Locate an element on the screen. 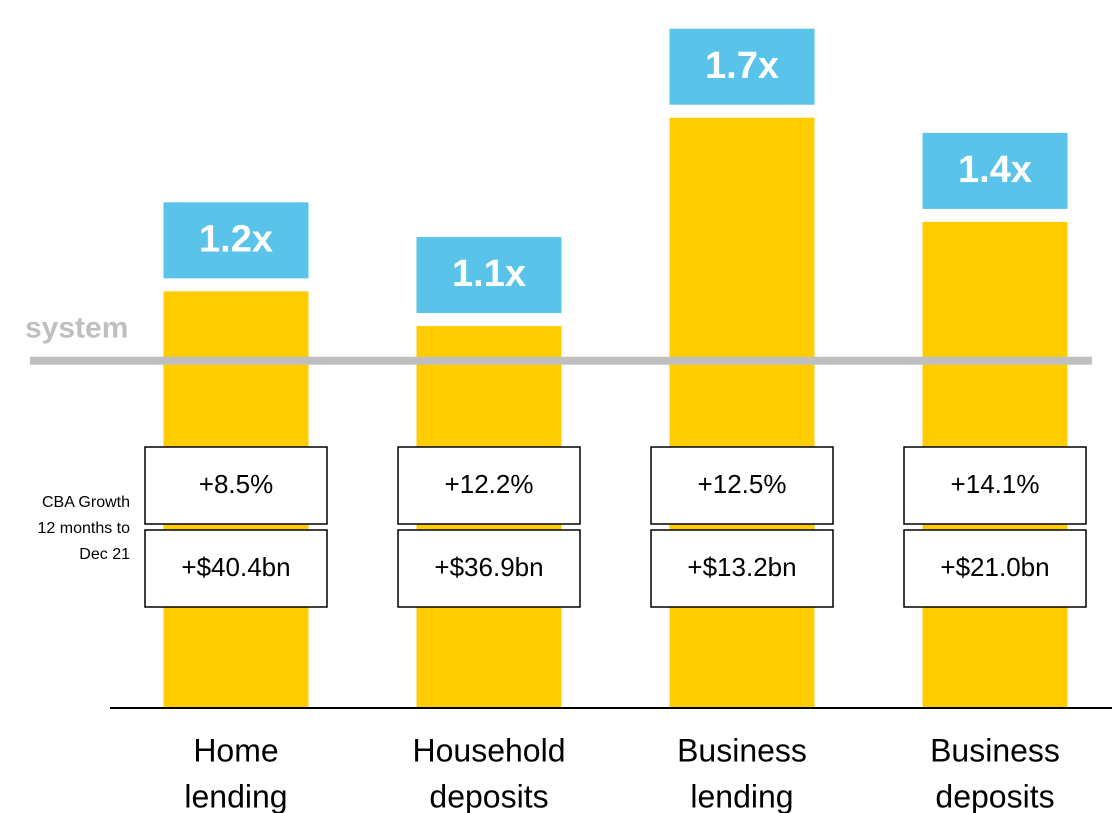 This screenshot has height=813, width=1112. growth-row-label: CBA Growth is located at coordinates (86, 502).